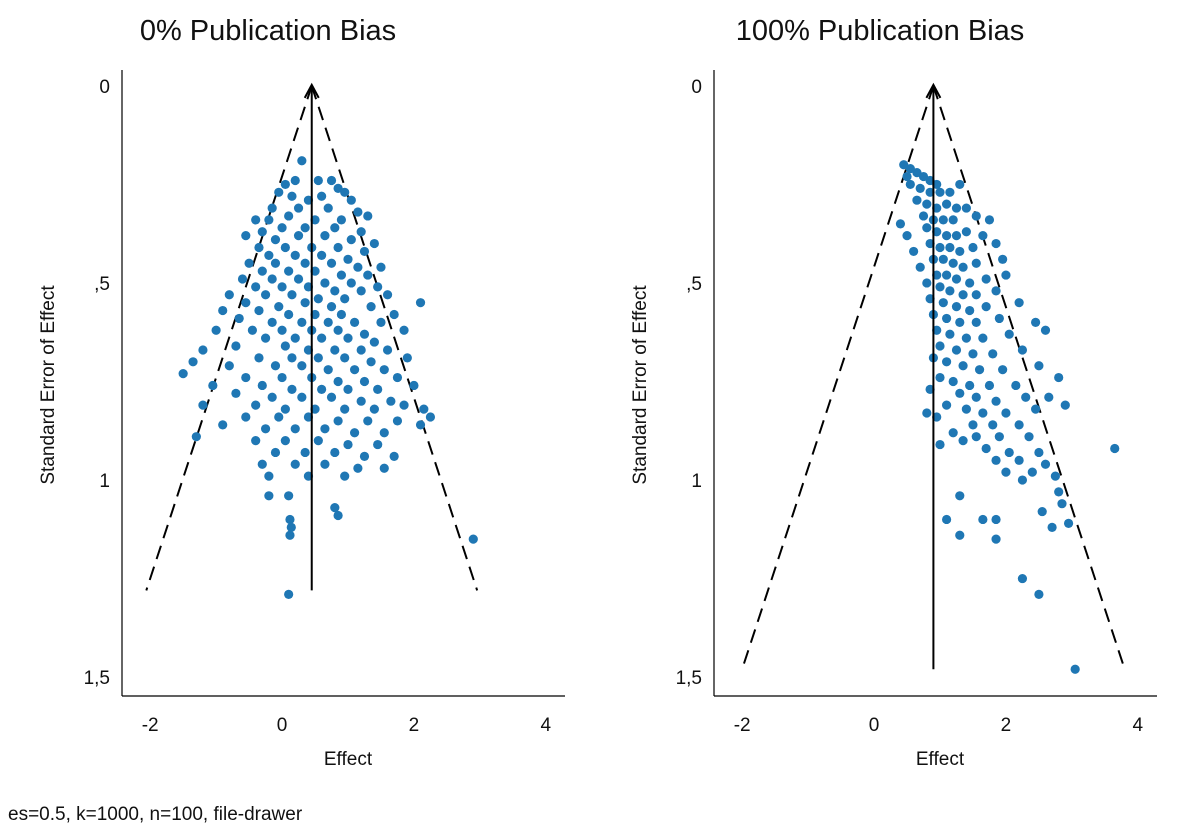  What do you see at coordinates (696, 481) in the screenshot?
I see `y-tick-label: 1` at bounding box center [696, 481].